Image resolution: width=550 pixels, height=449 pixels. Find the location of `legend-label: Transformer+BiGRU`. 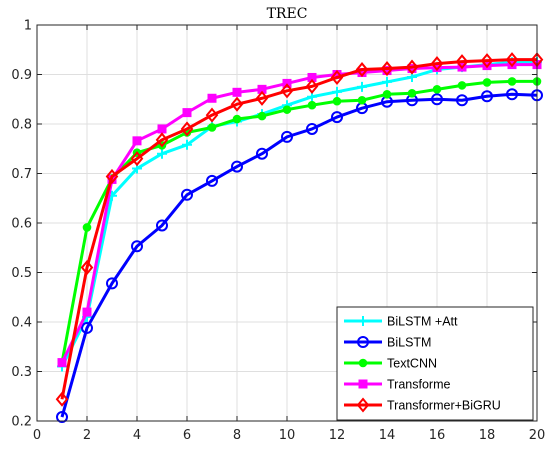

legend-label: Transformer+BiGRU is located at coordinates (444, 406).